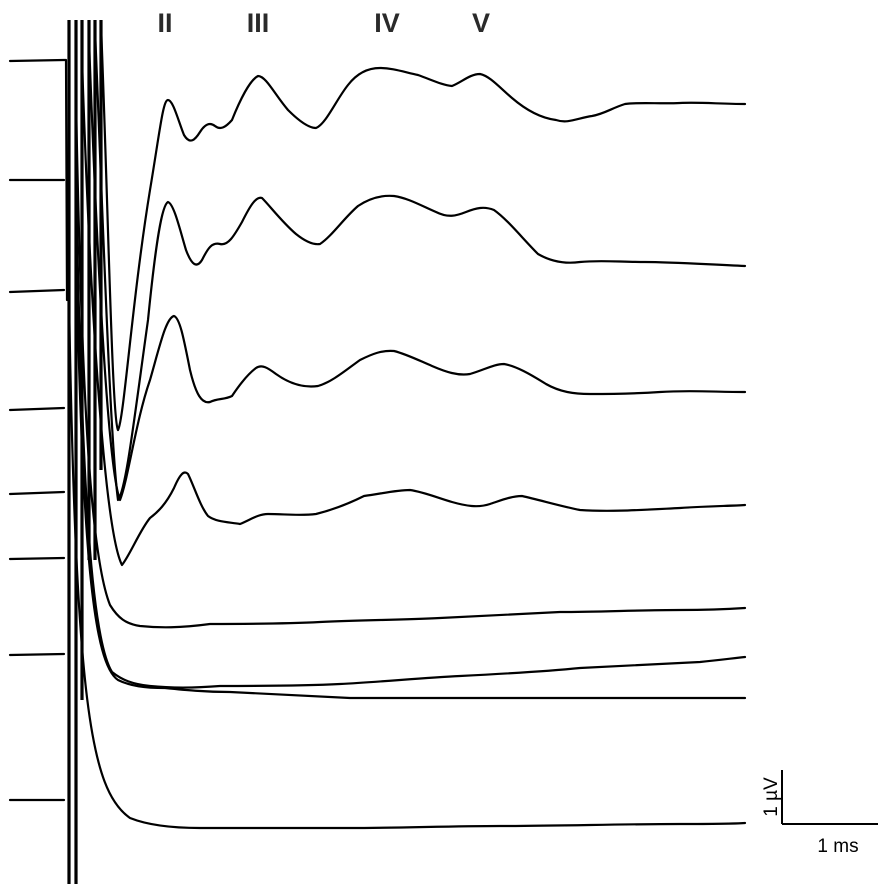 Image resolution: width=881 pixels, height=884 pixels. Describe the element at coordinates (85, 452) in the screenshot. I see `stimulus-artifact` at that location.